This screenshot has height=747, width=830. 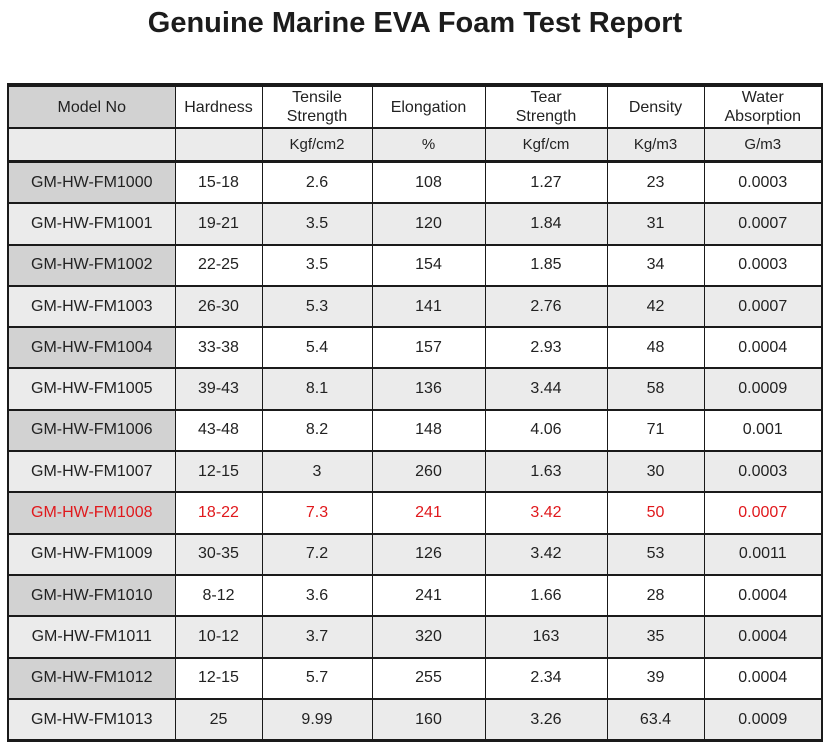 I want to click on column-header-hardness: Hardness, so click(x=218, y=106).